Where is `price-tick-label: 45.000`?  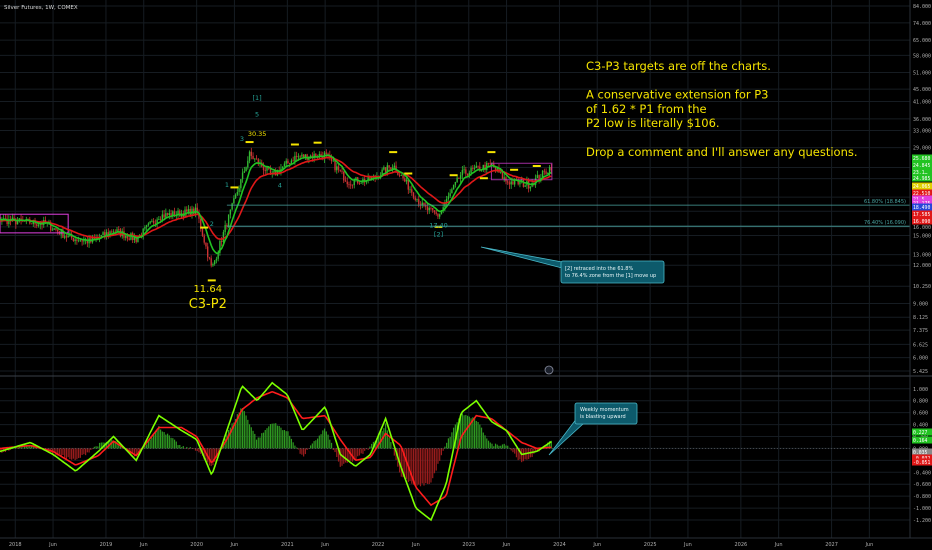 price-tick-label: 45.000 is located at coordinates (922, 90).